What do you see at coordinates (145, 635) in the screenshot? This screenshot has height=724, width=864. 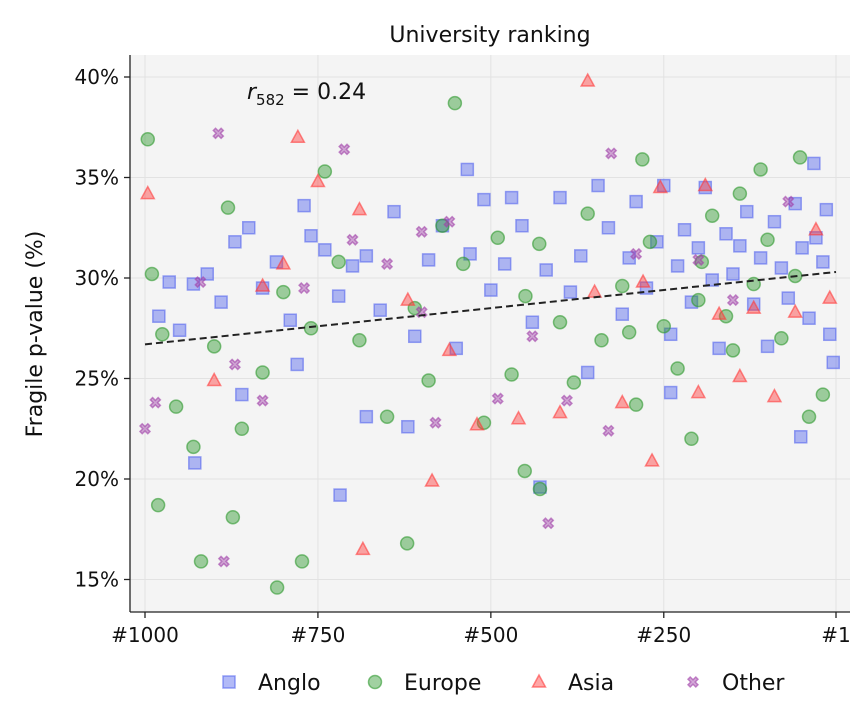 I see `x-tick-label: #1000` at bounding box center [145, 635].